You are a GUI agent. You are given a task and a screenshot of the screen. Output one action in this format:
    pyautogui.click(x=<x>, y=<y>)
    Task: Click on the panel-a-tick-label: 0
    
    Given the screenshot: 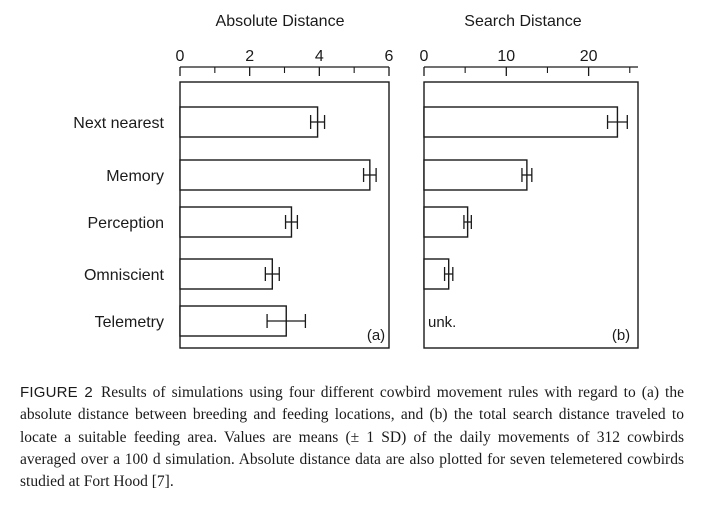 What is the action you would take?
    pyautogui.click(x=180, y=56)
    